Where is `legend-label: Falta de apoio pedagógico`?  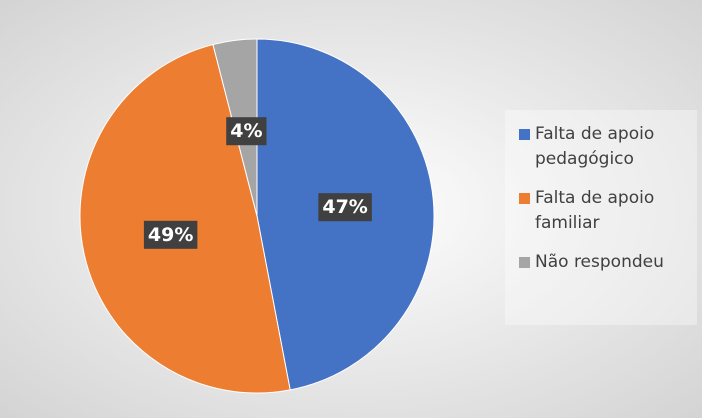
legend-label: Falta de apoio pedagógico is located at coordinates (595, 146).